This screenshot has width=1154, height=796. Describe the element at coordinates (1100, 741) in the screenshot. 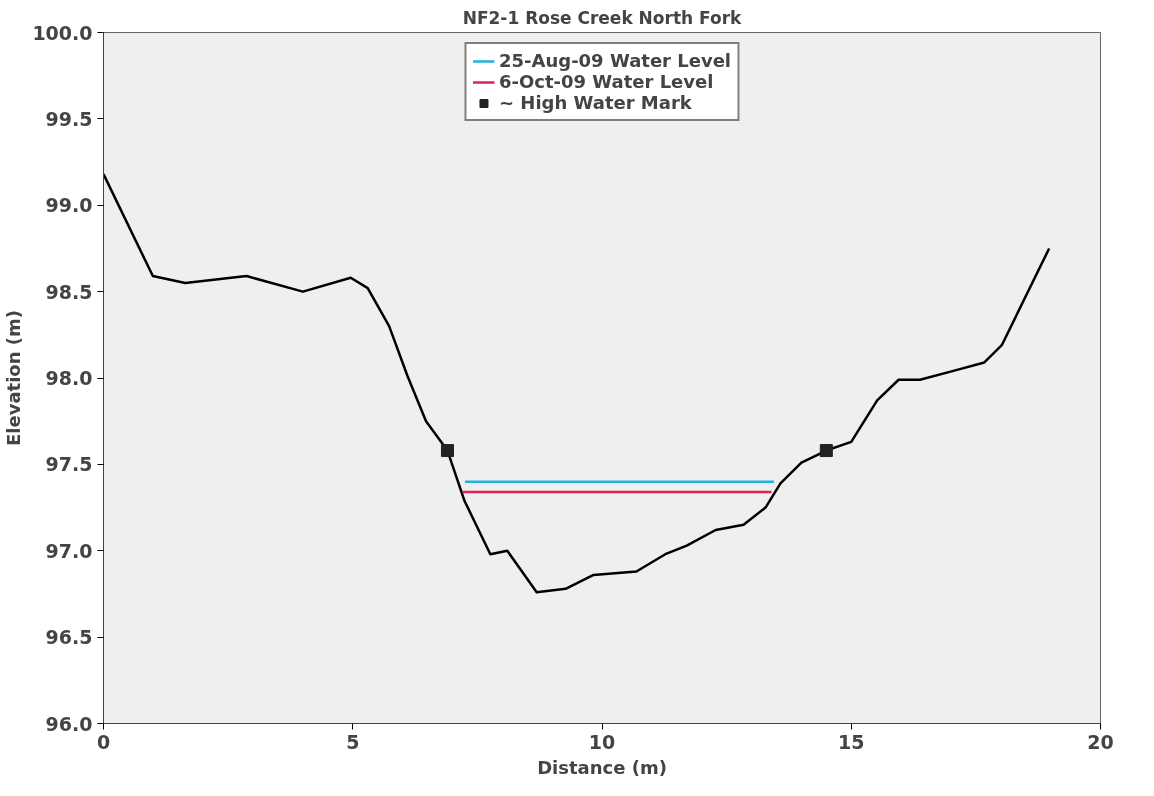

I see `x-tick-label: 20` at that location.